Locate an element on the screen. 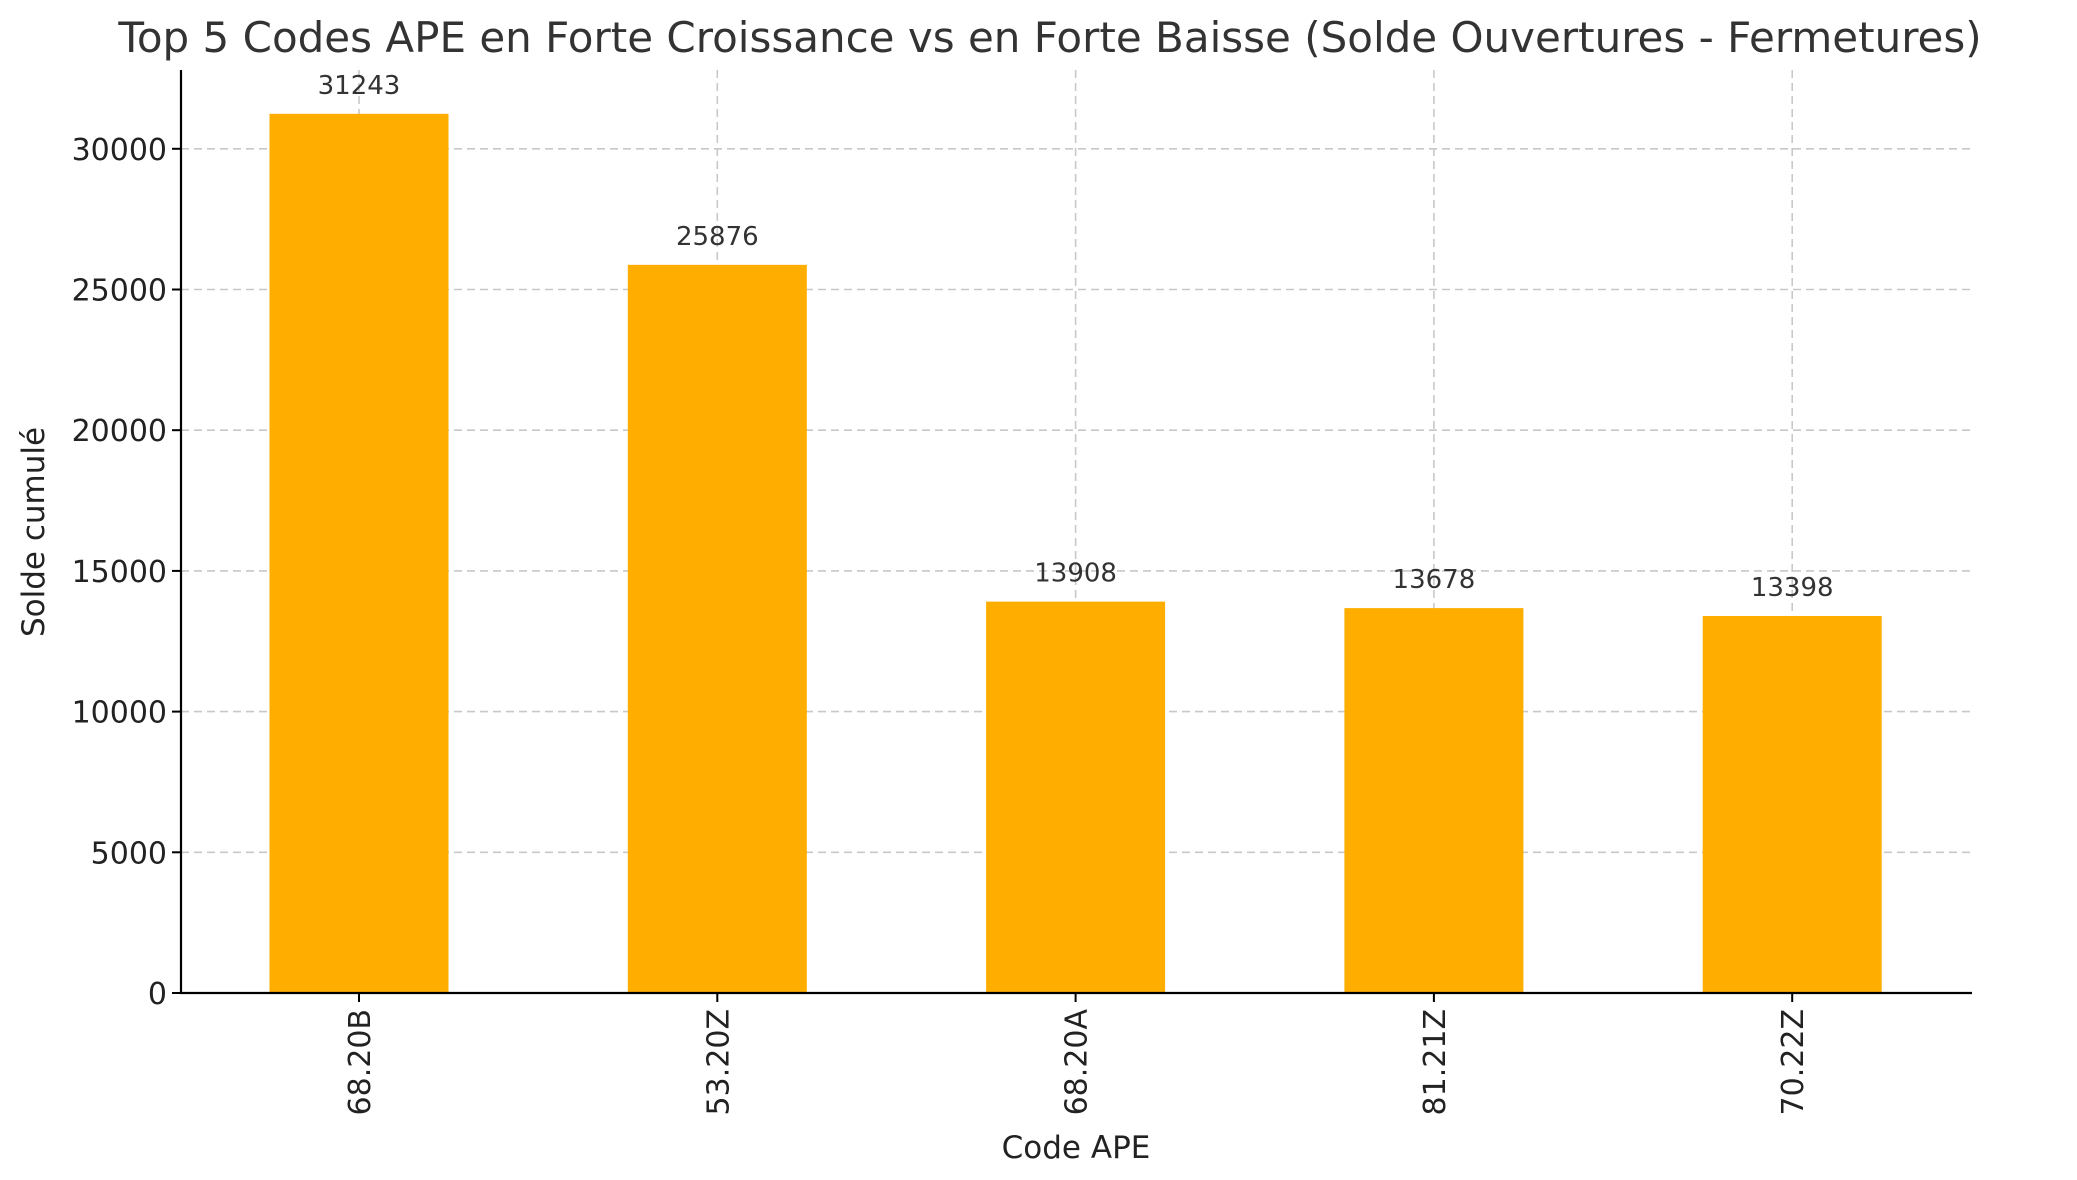  x-tick-label: 81.21Z is located at coordinates (1435, 1062).